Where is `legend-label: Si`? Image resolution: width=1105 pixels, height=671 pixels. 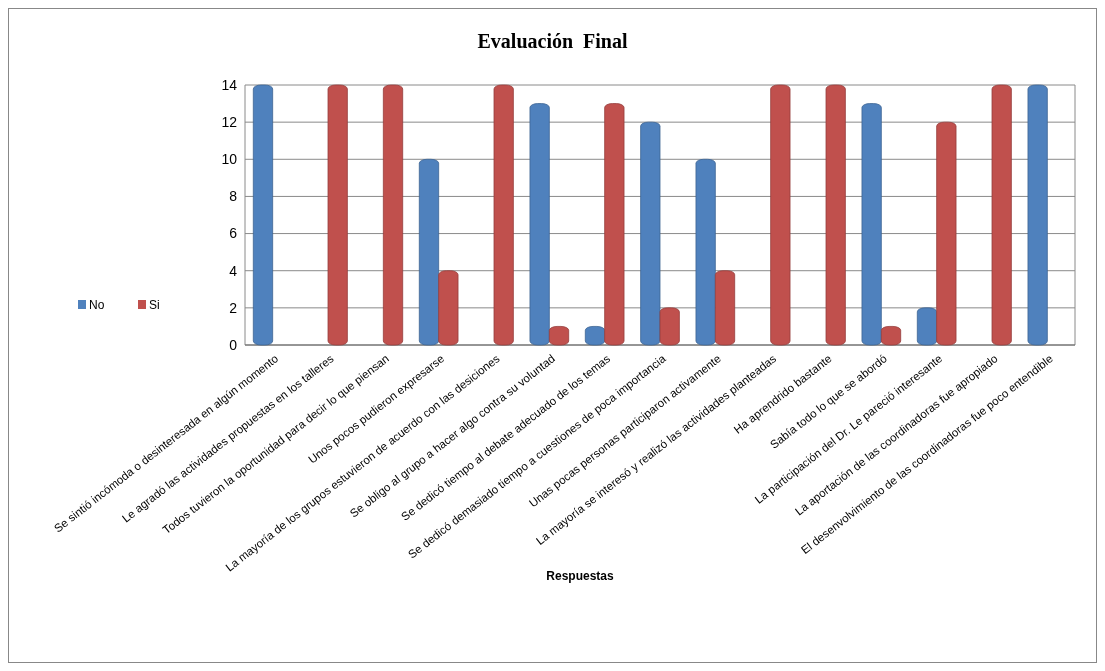
legend-label: Si is located at coordinates (154, 305).